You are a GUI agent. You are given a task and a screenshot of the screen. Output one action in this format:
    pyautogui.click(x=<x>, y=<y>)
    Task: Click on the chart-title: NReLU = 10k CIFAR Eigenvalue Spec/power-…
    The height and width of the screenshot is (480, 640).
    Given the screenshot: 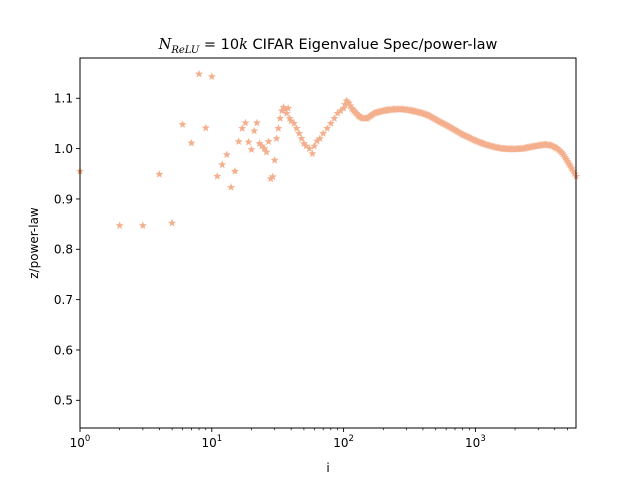 What is the action you would take?
    pyautogui.click(x=328, y=46)
    